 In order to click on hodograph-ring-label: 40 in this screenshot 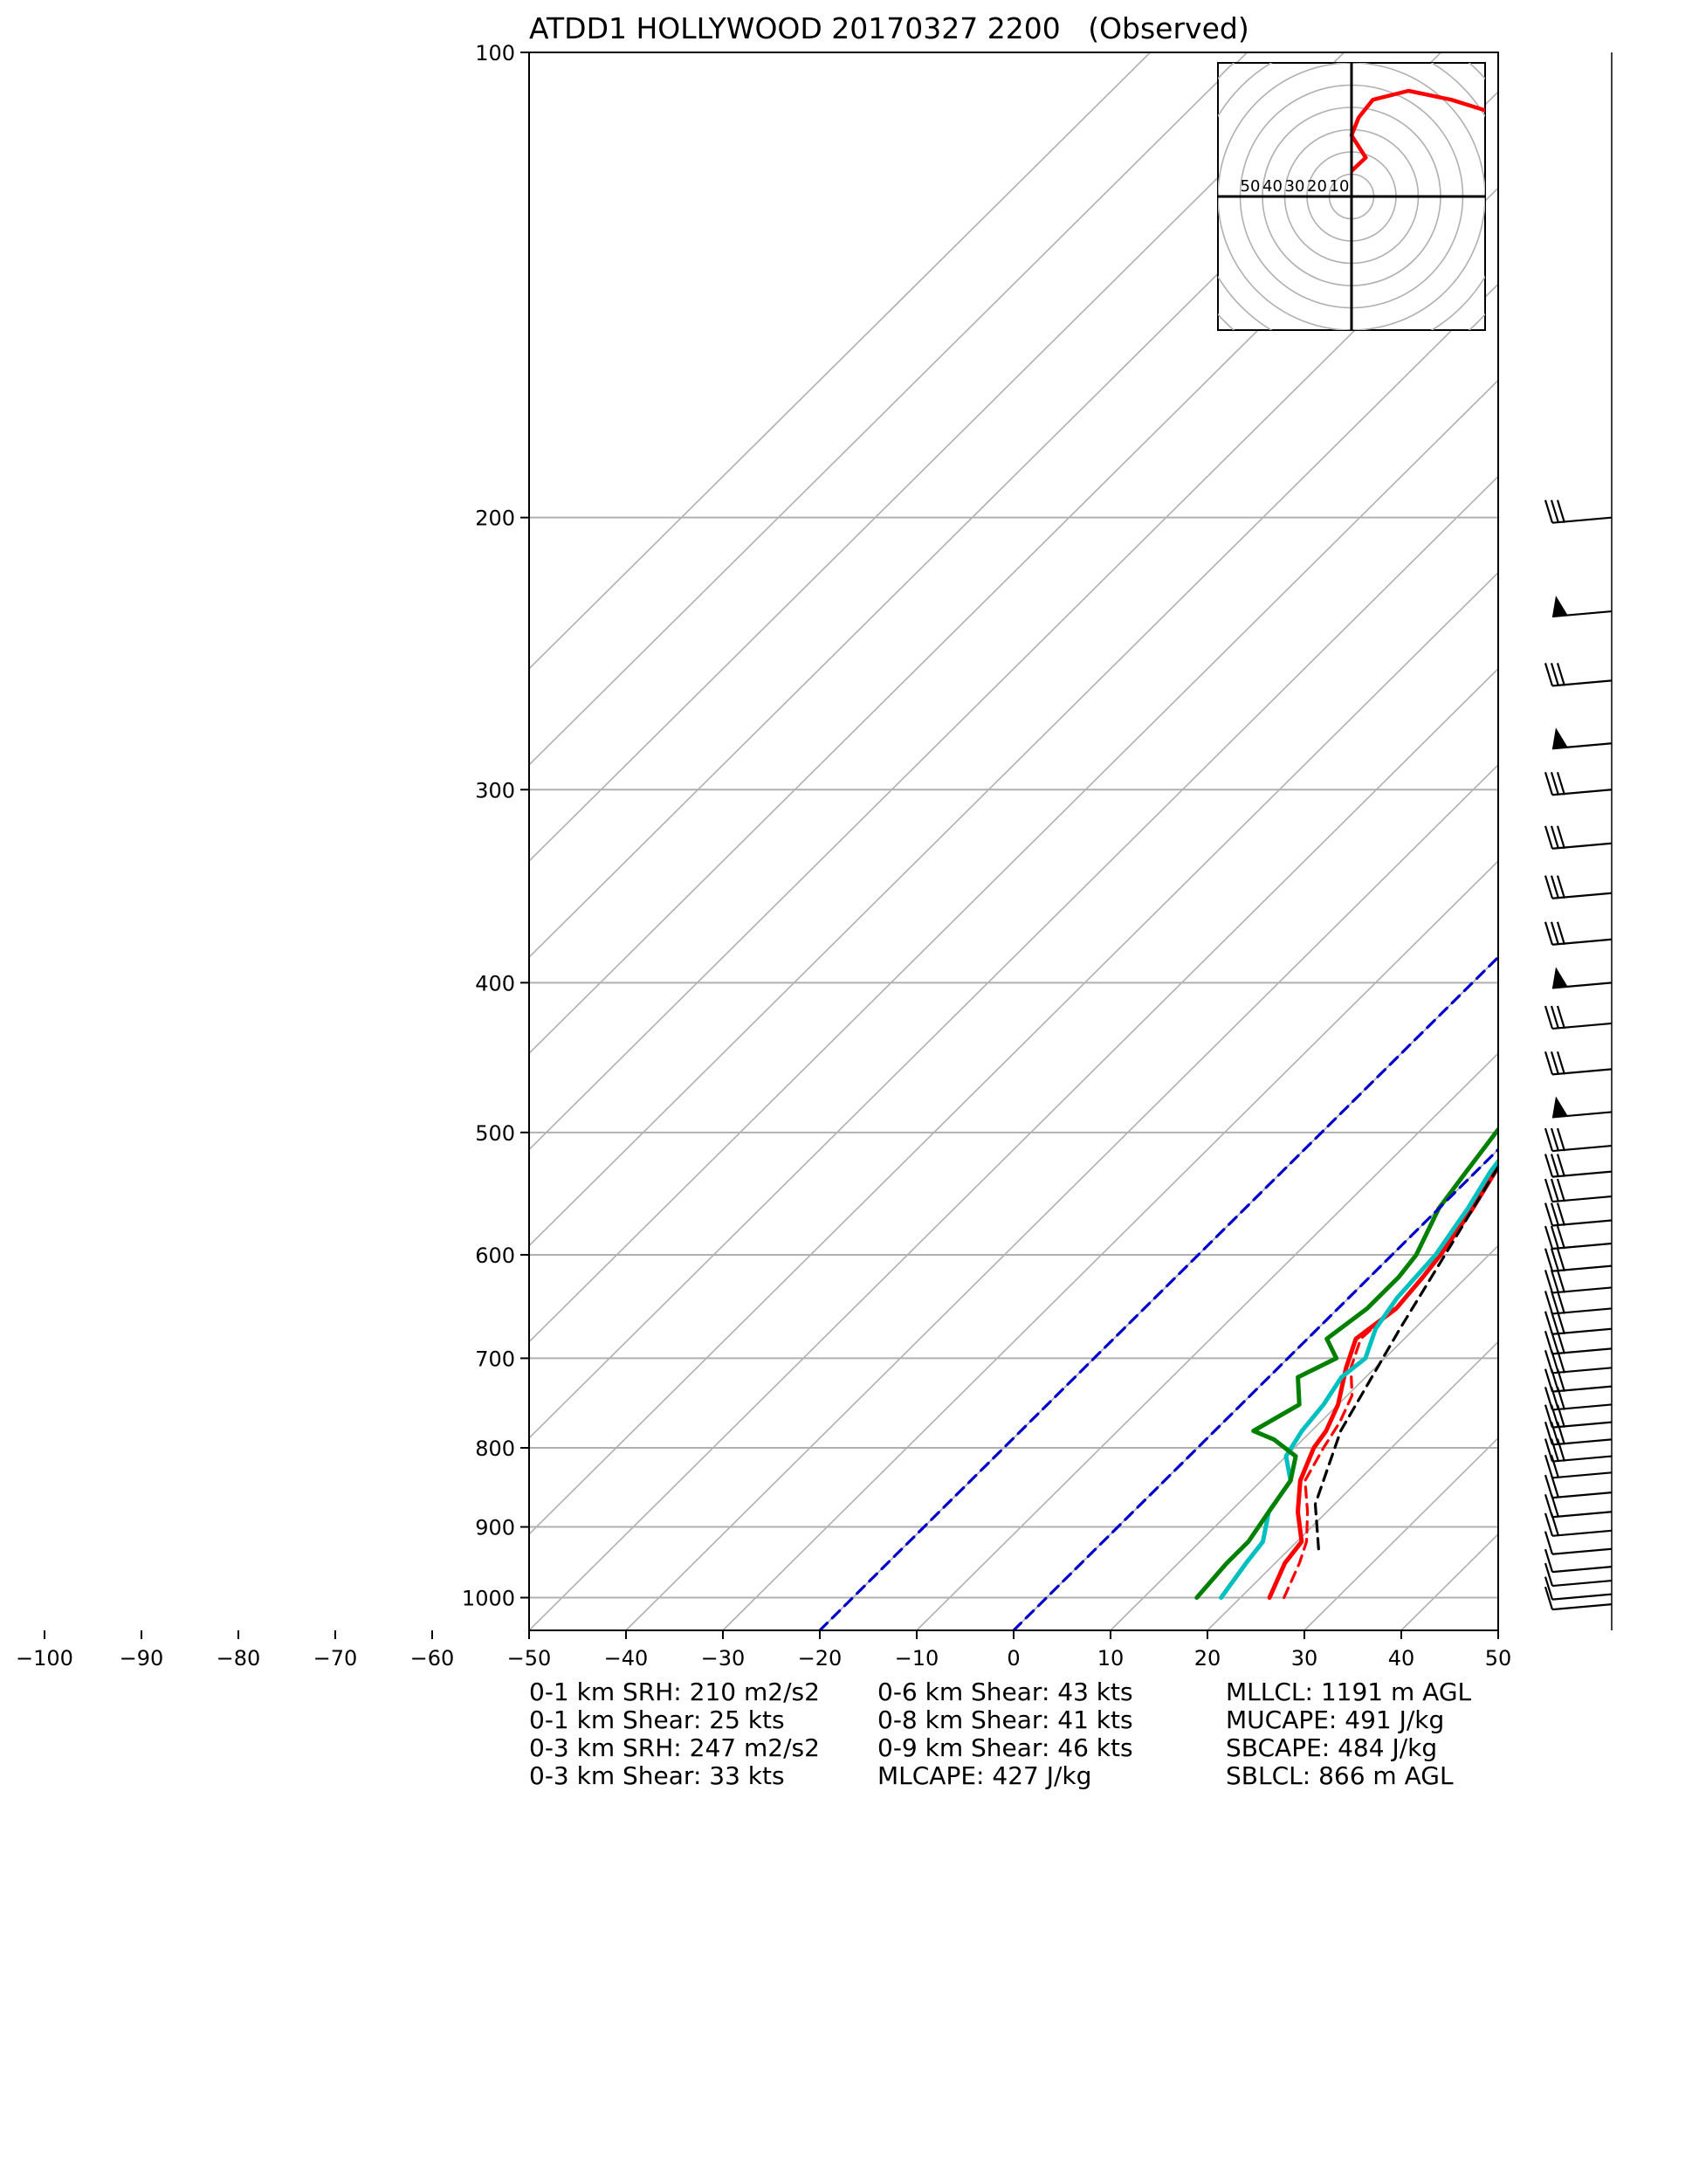, I will do `click(1272, 186)`.